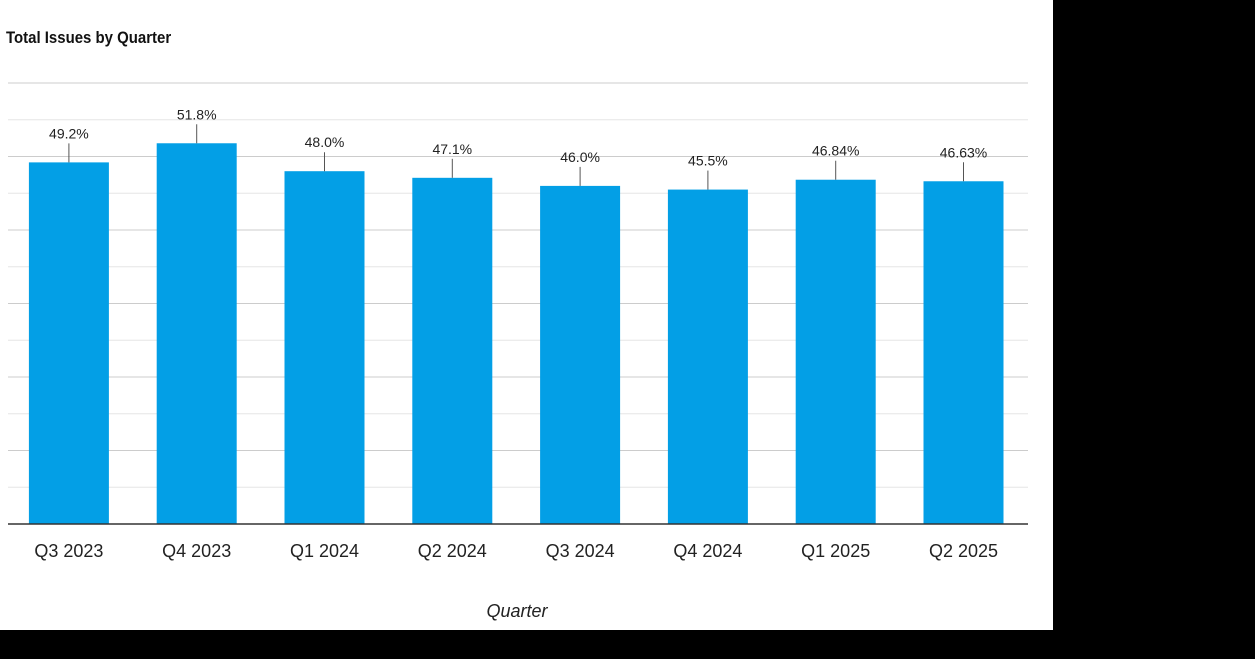 This screenshot has width=1255, height=659. Describe the element at coordinates (707, 356) in the screenshot. I see `bar-q4-2024` at that location.